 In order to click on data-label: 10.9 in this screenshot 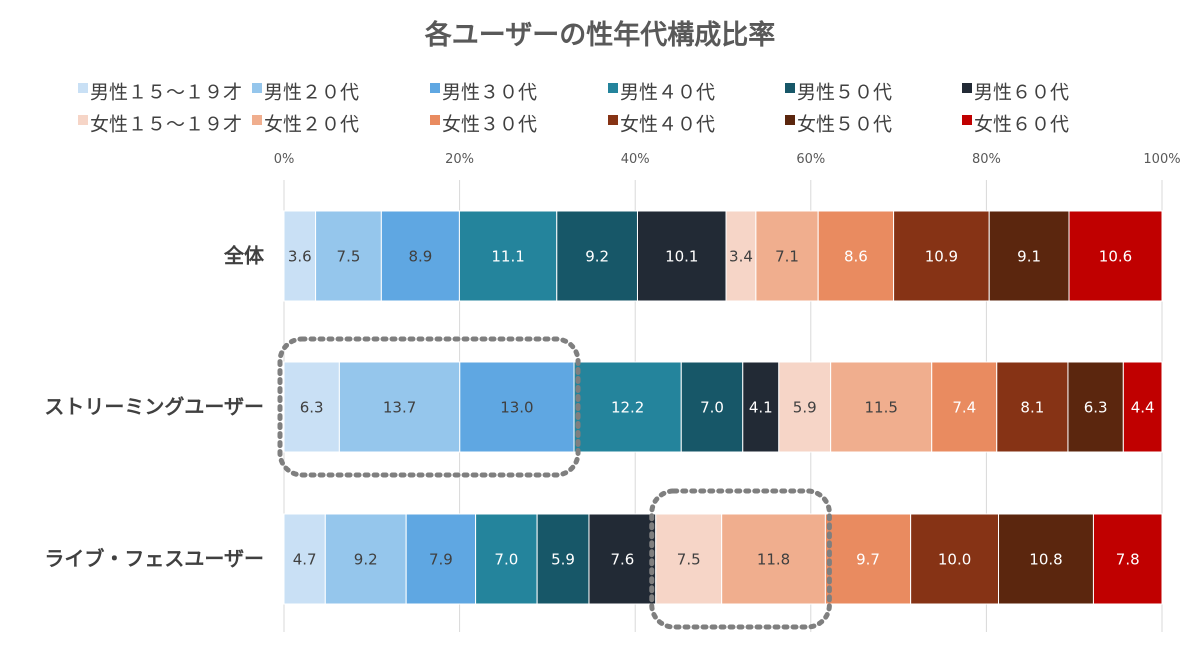, I will do `click(941, 257)`.